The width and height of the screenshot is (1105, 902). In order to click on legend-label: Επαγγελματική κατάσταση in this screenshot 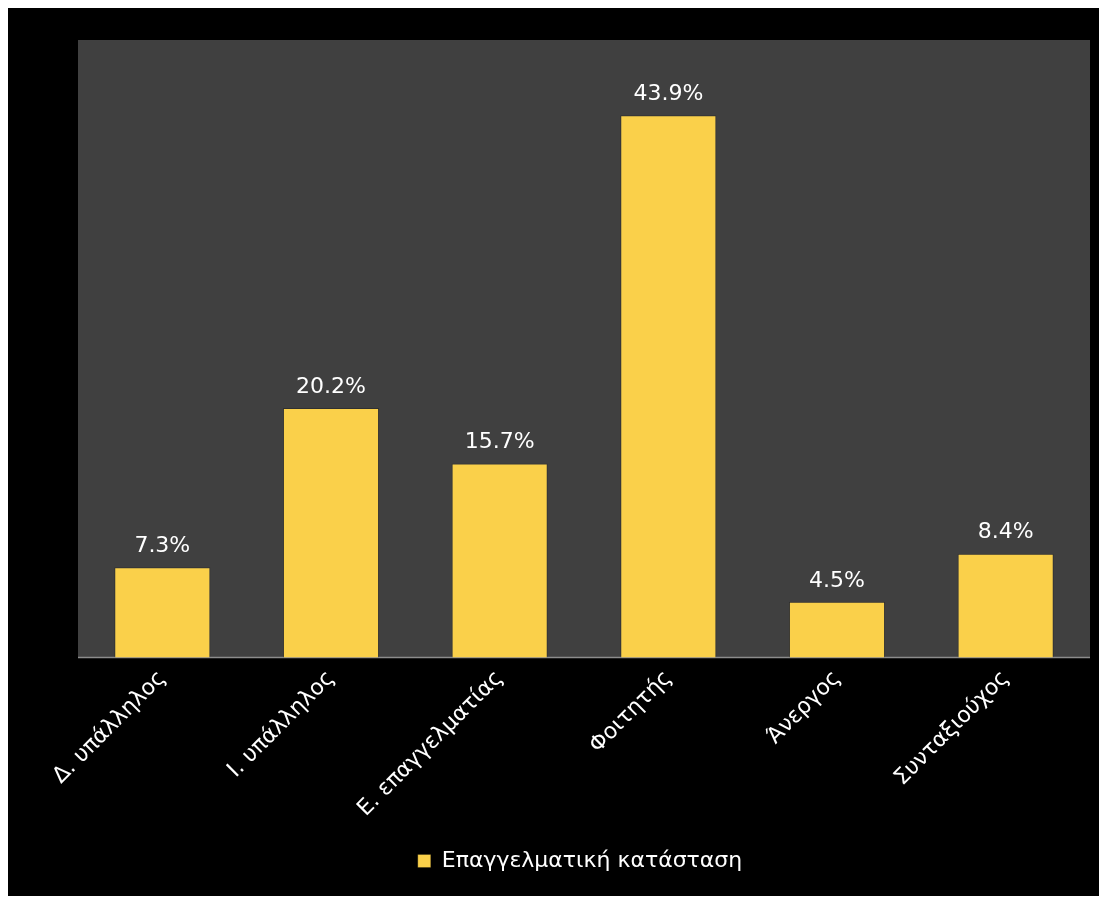, I will do `click(592, 859)`.